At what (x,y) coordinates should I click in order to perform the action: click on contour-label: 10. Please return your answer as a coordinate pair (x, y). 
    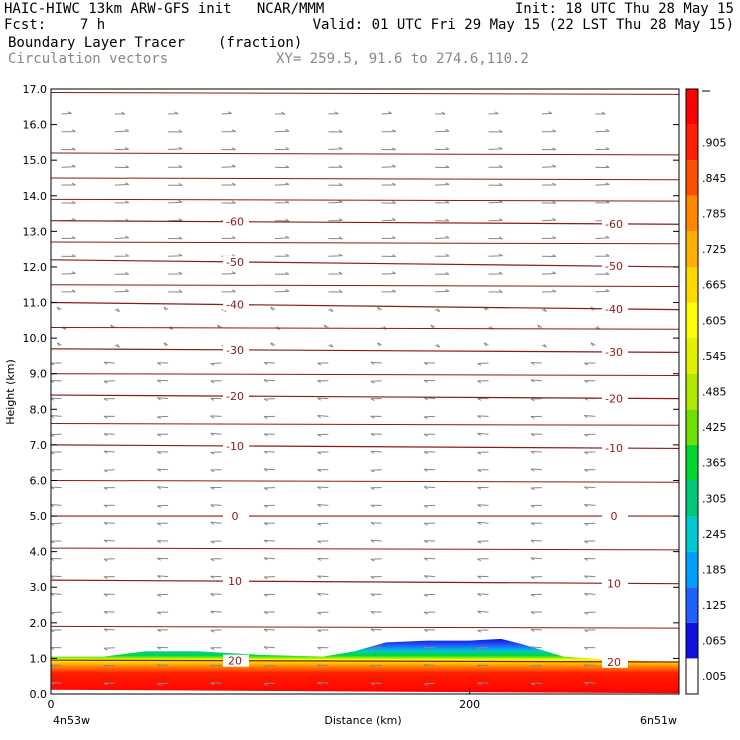
    Looking at the image, I should click on (235, 581).